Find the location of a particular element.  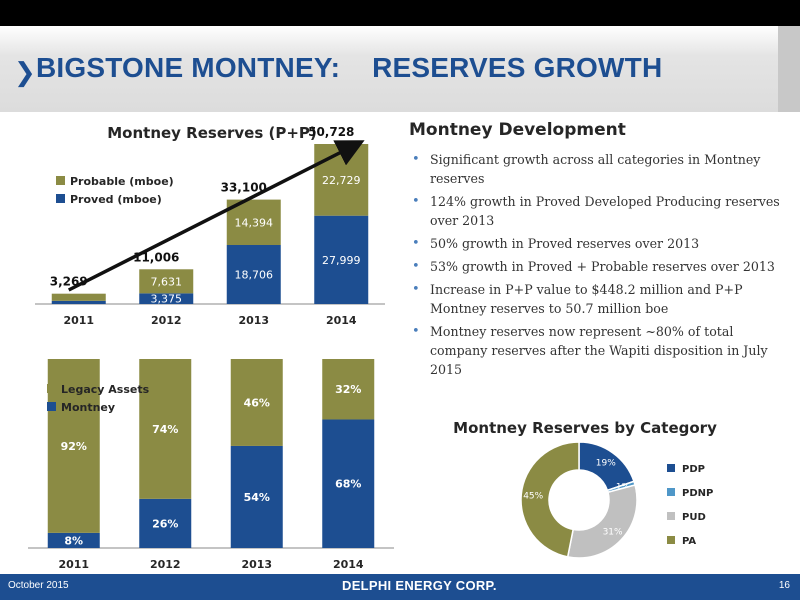

bullet-item: • 50% growth in Proved reserves over 2013 is located at coordinates (596, 243).